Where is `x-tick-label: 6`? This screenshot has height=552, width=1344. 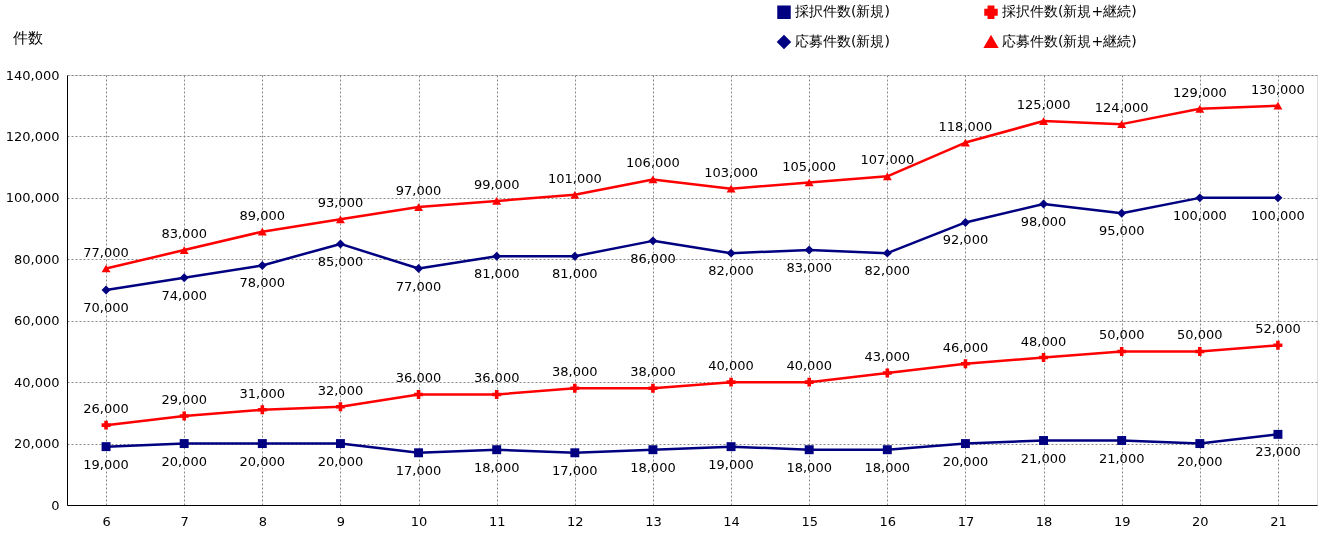 x-tick-label: 6 is located at coordinates (106, 521).